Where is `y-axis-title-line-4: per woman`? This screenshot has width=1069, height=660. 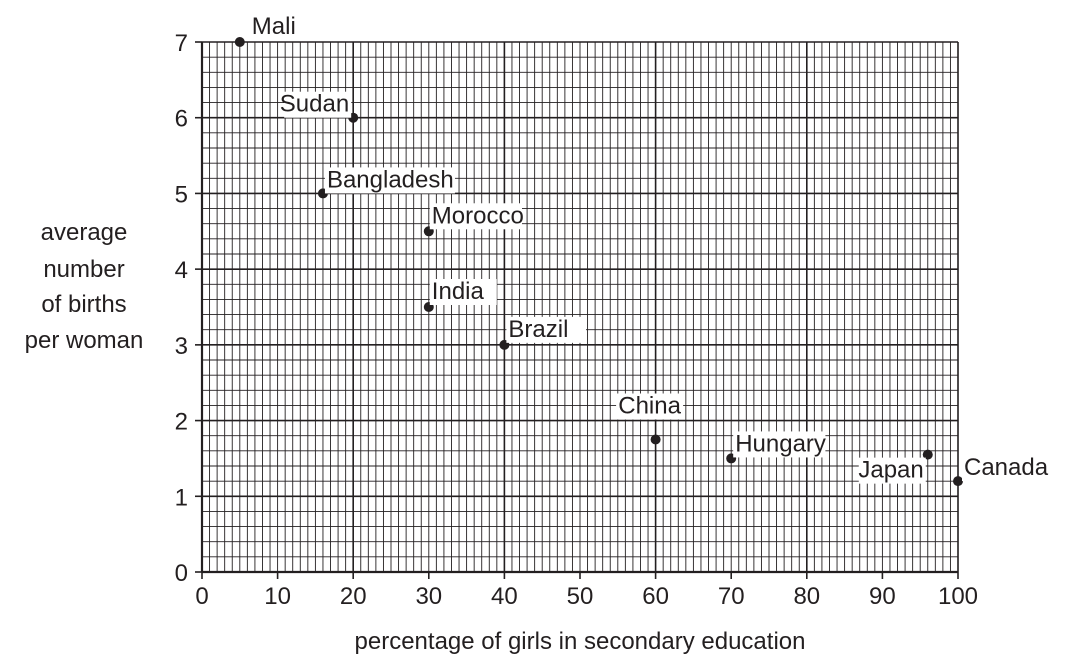
y-axis-title-line-4: per woman is located at coordinates (84, 340).